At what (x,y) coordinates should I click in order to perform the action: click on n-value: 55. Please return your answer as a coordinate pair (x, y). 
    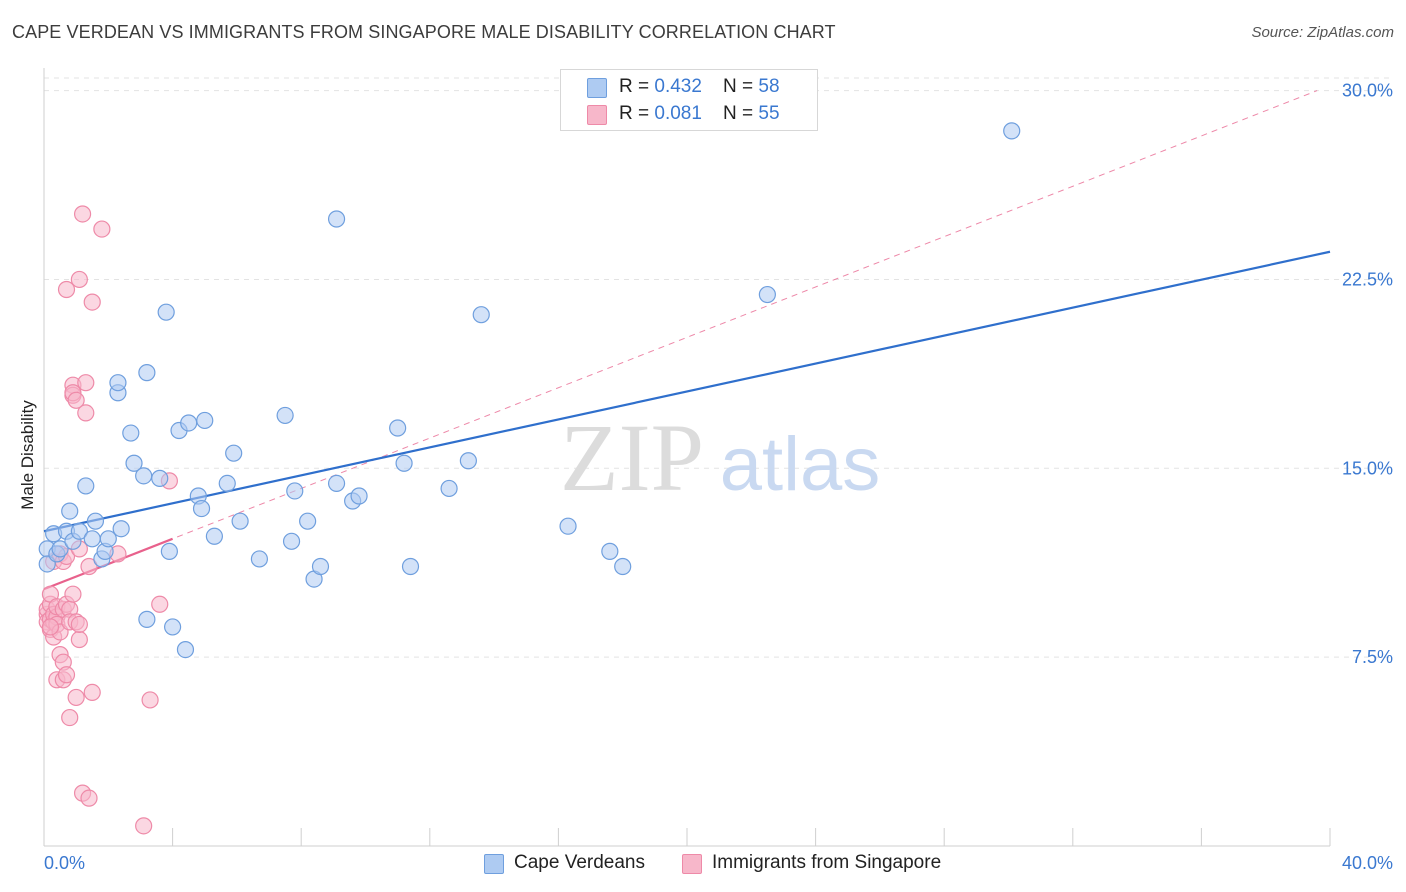
    Looking at the image, I should click on (769, 113).